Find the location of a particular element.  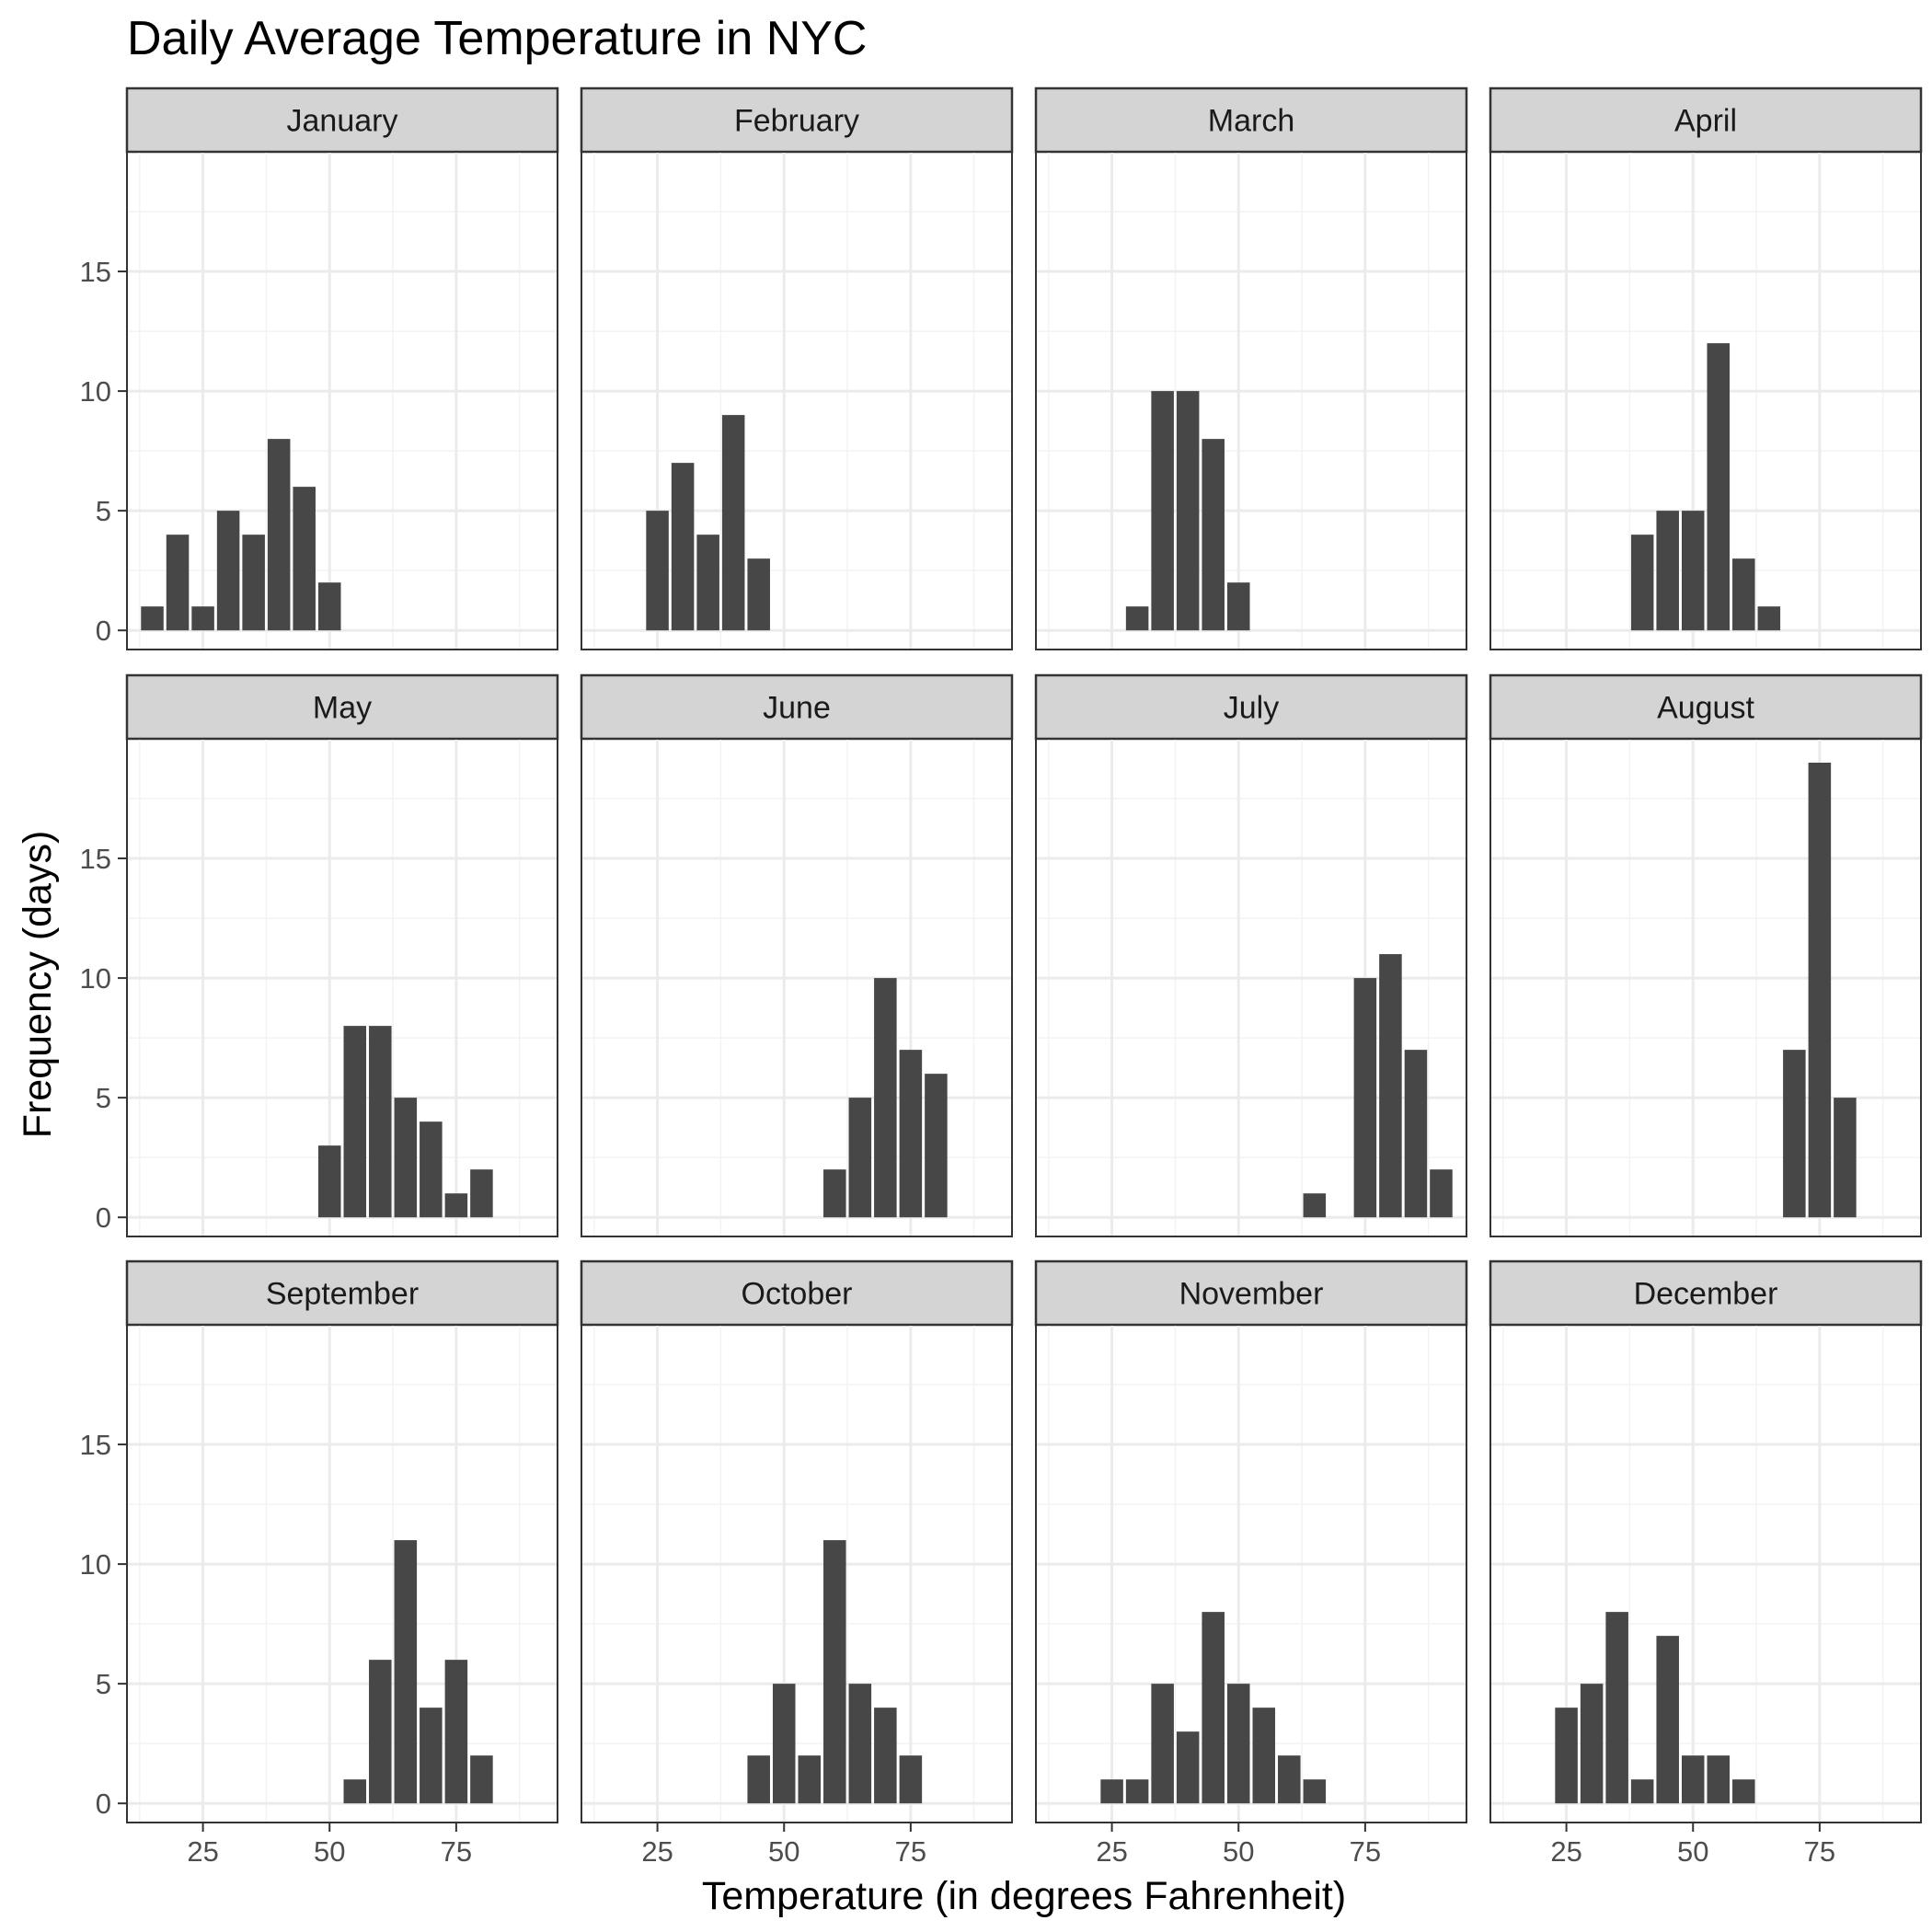

facet-panel: May 0 5 10 15 is located at coordinates (319, 955).